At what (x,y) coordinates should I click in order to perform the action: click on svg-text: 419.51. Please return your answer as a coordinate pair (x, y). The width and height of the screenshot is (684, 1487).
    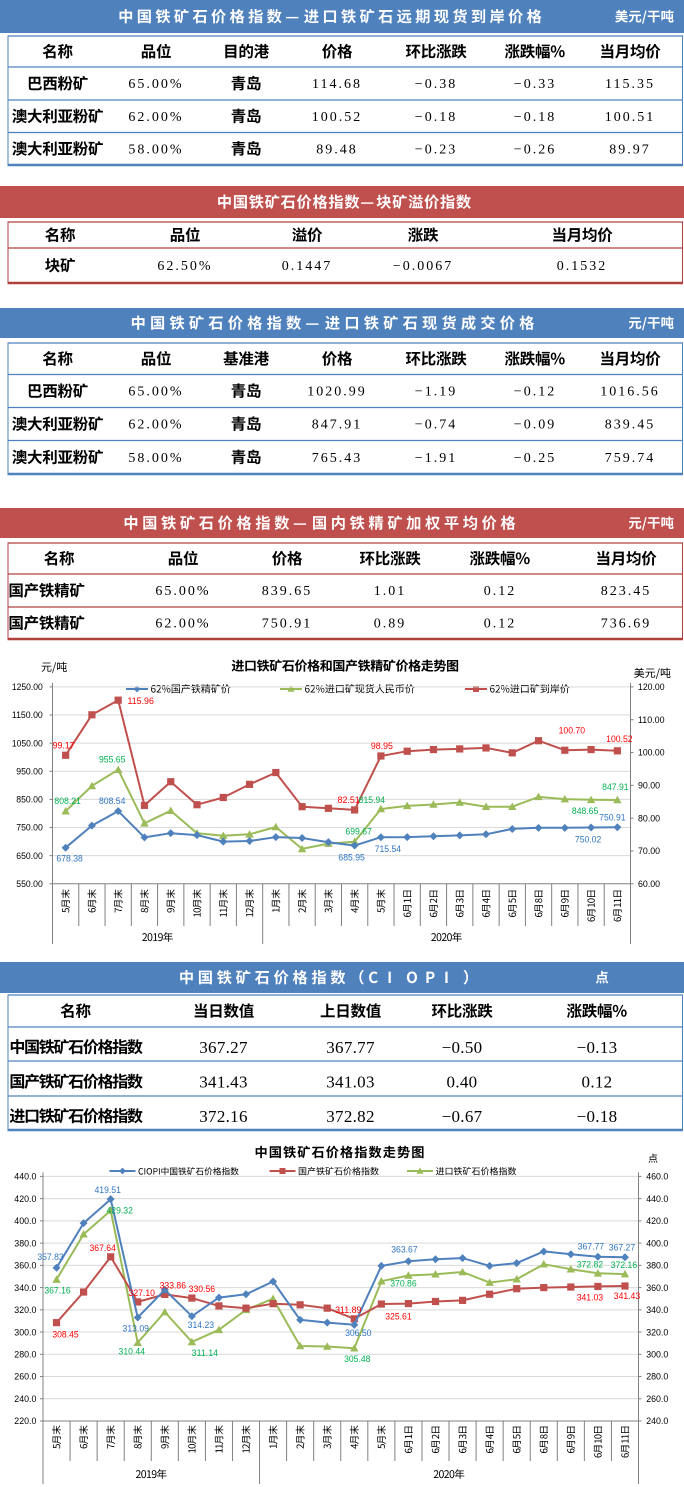
    Looking at the image, I should click on (107, 1190).